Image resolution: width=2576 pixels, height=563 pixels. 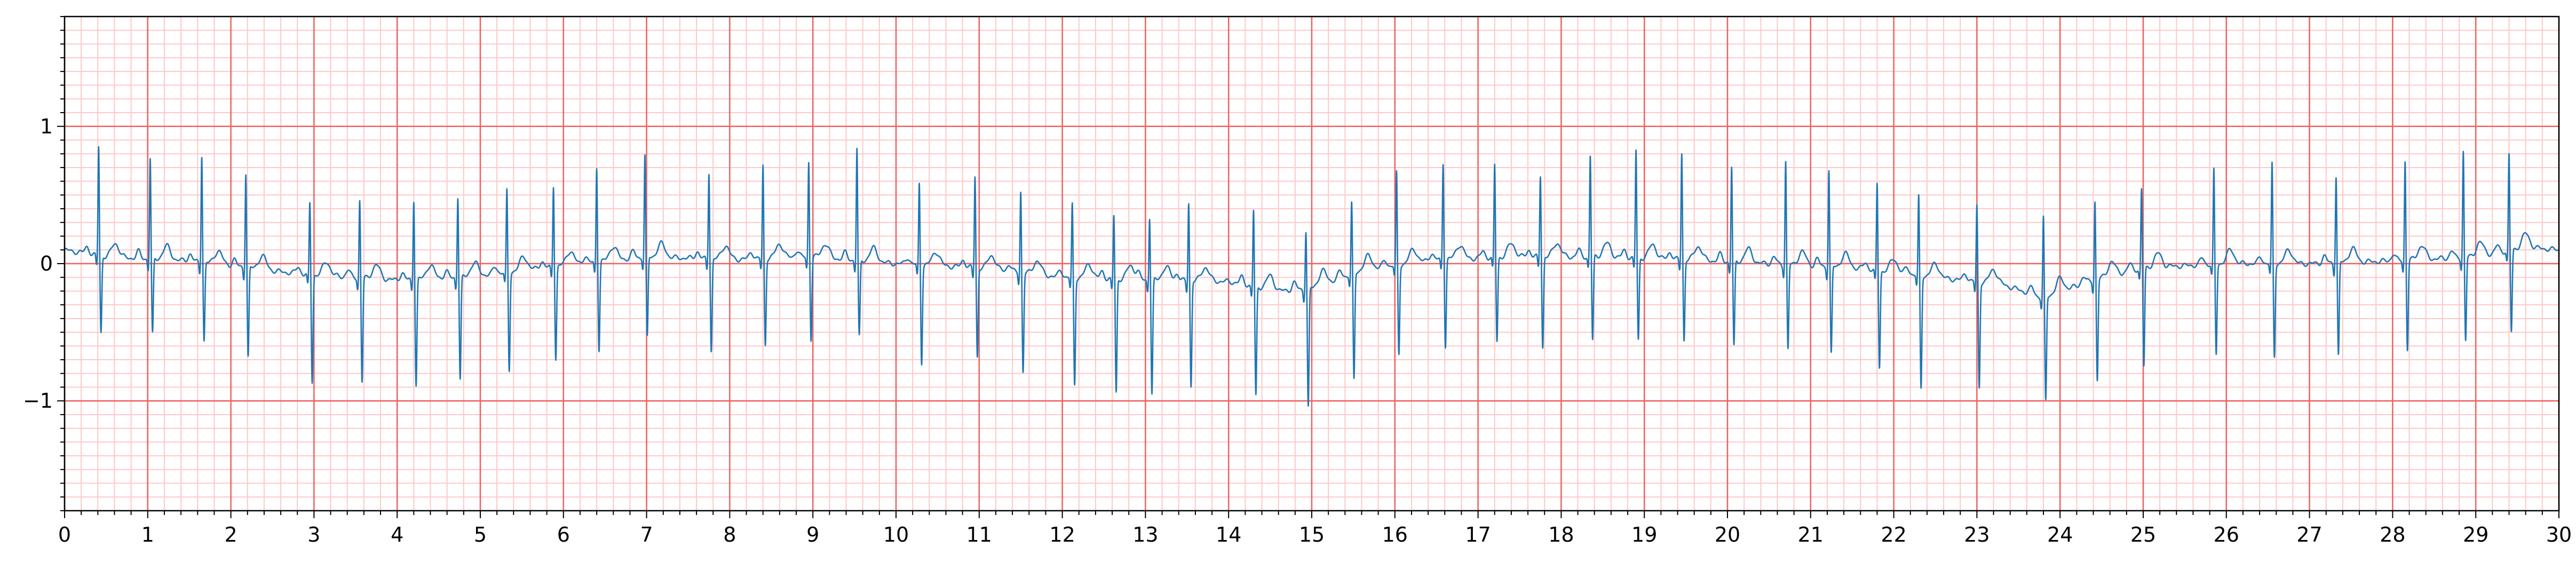 What do you see at coordinates (2060, 534) in the screenshot?
I see `x-tick-label: 24` at bounding box center [2060, 534].